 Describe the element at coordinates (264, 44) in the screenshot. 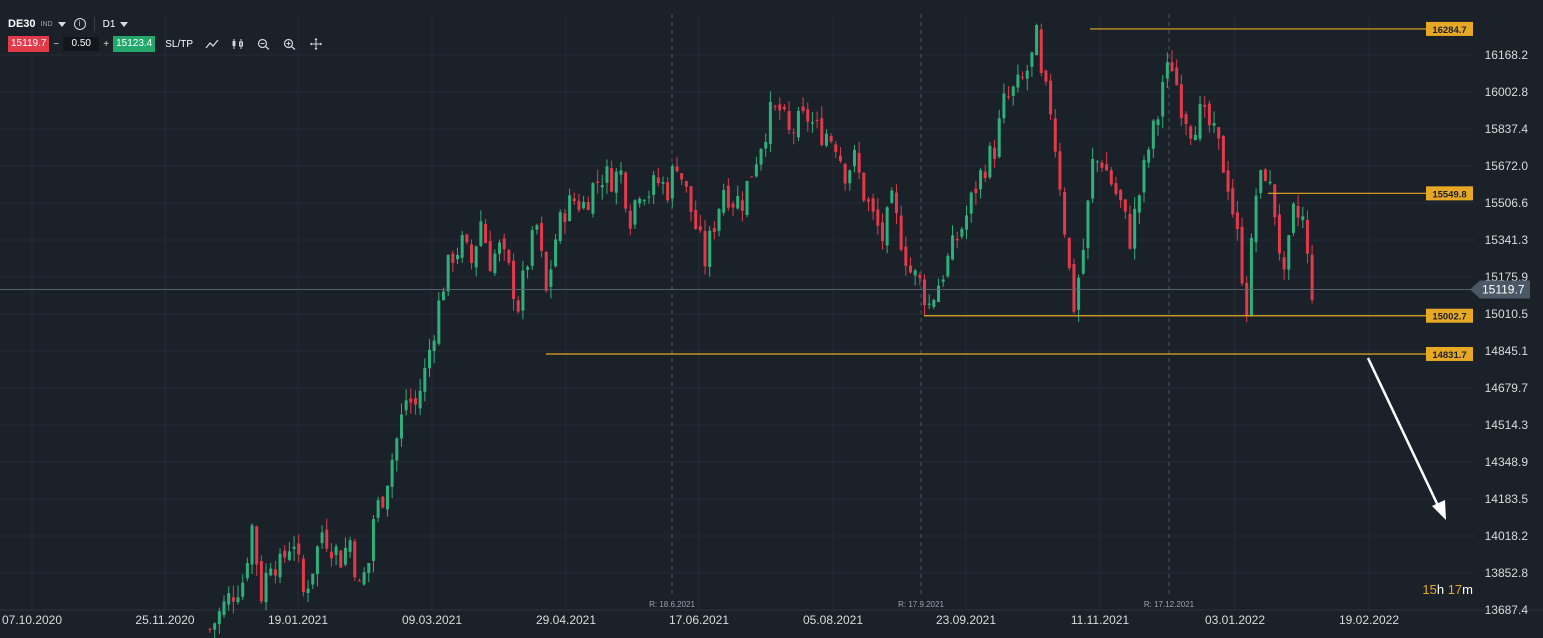

I see `zoom-out-icon` at that location.